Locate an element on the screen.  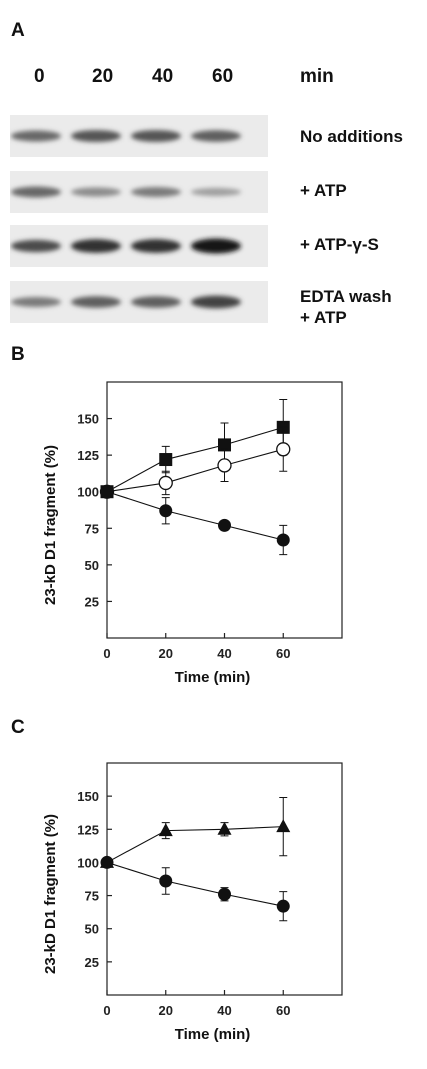
lane-label-no-additions: No additions is located at coordinates (351, 136).